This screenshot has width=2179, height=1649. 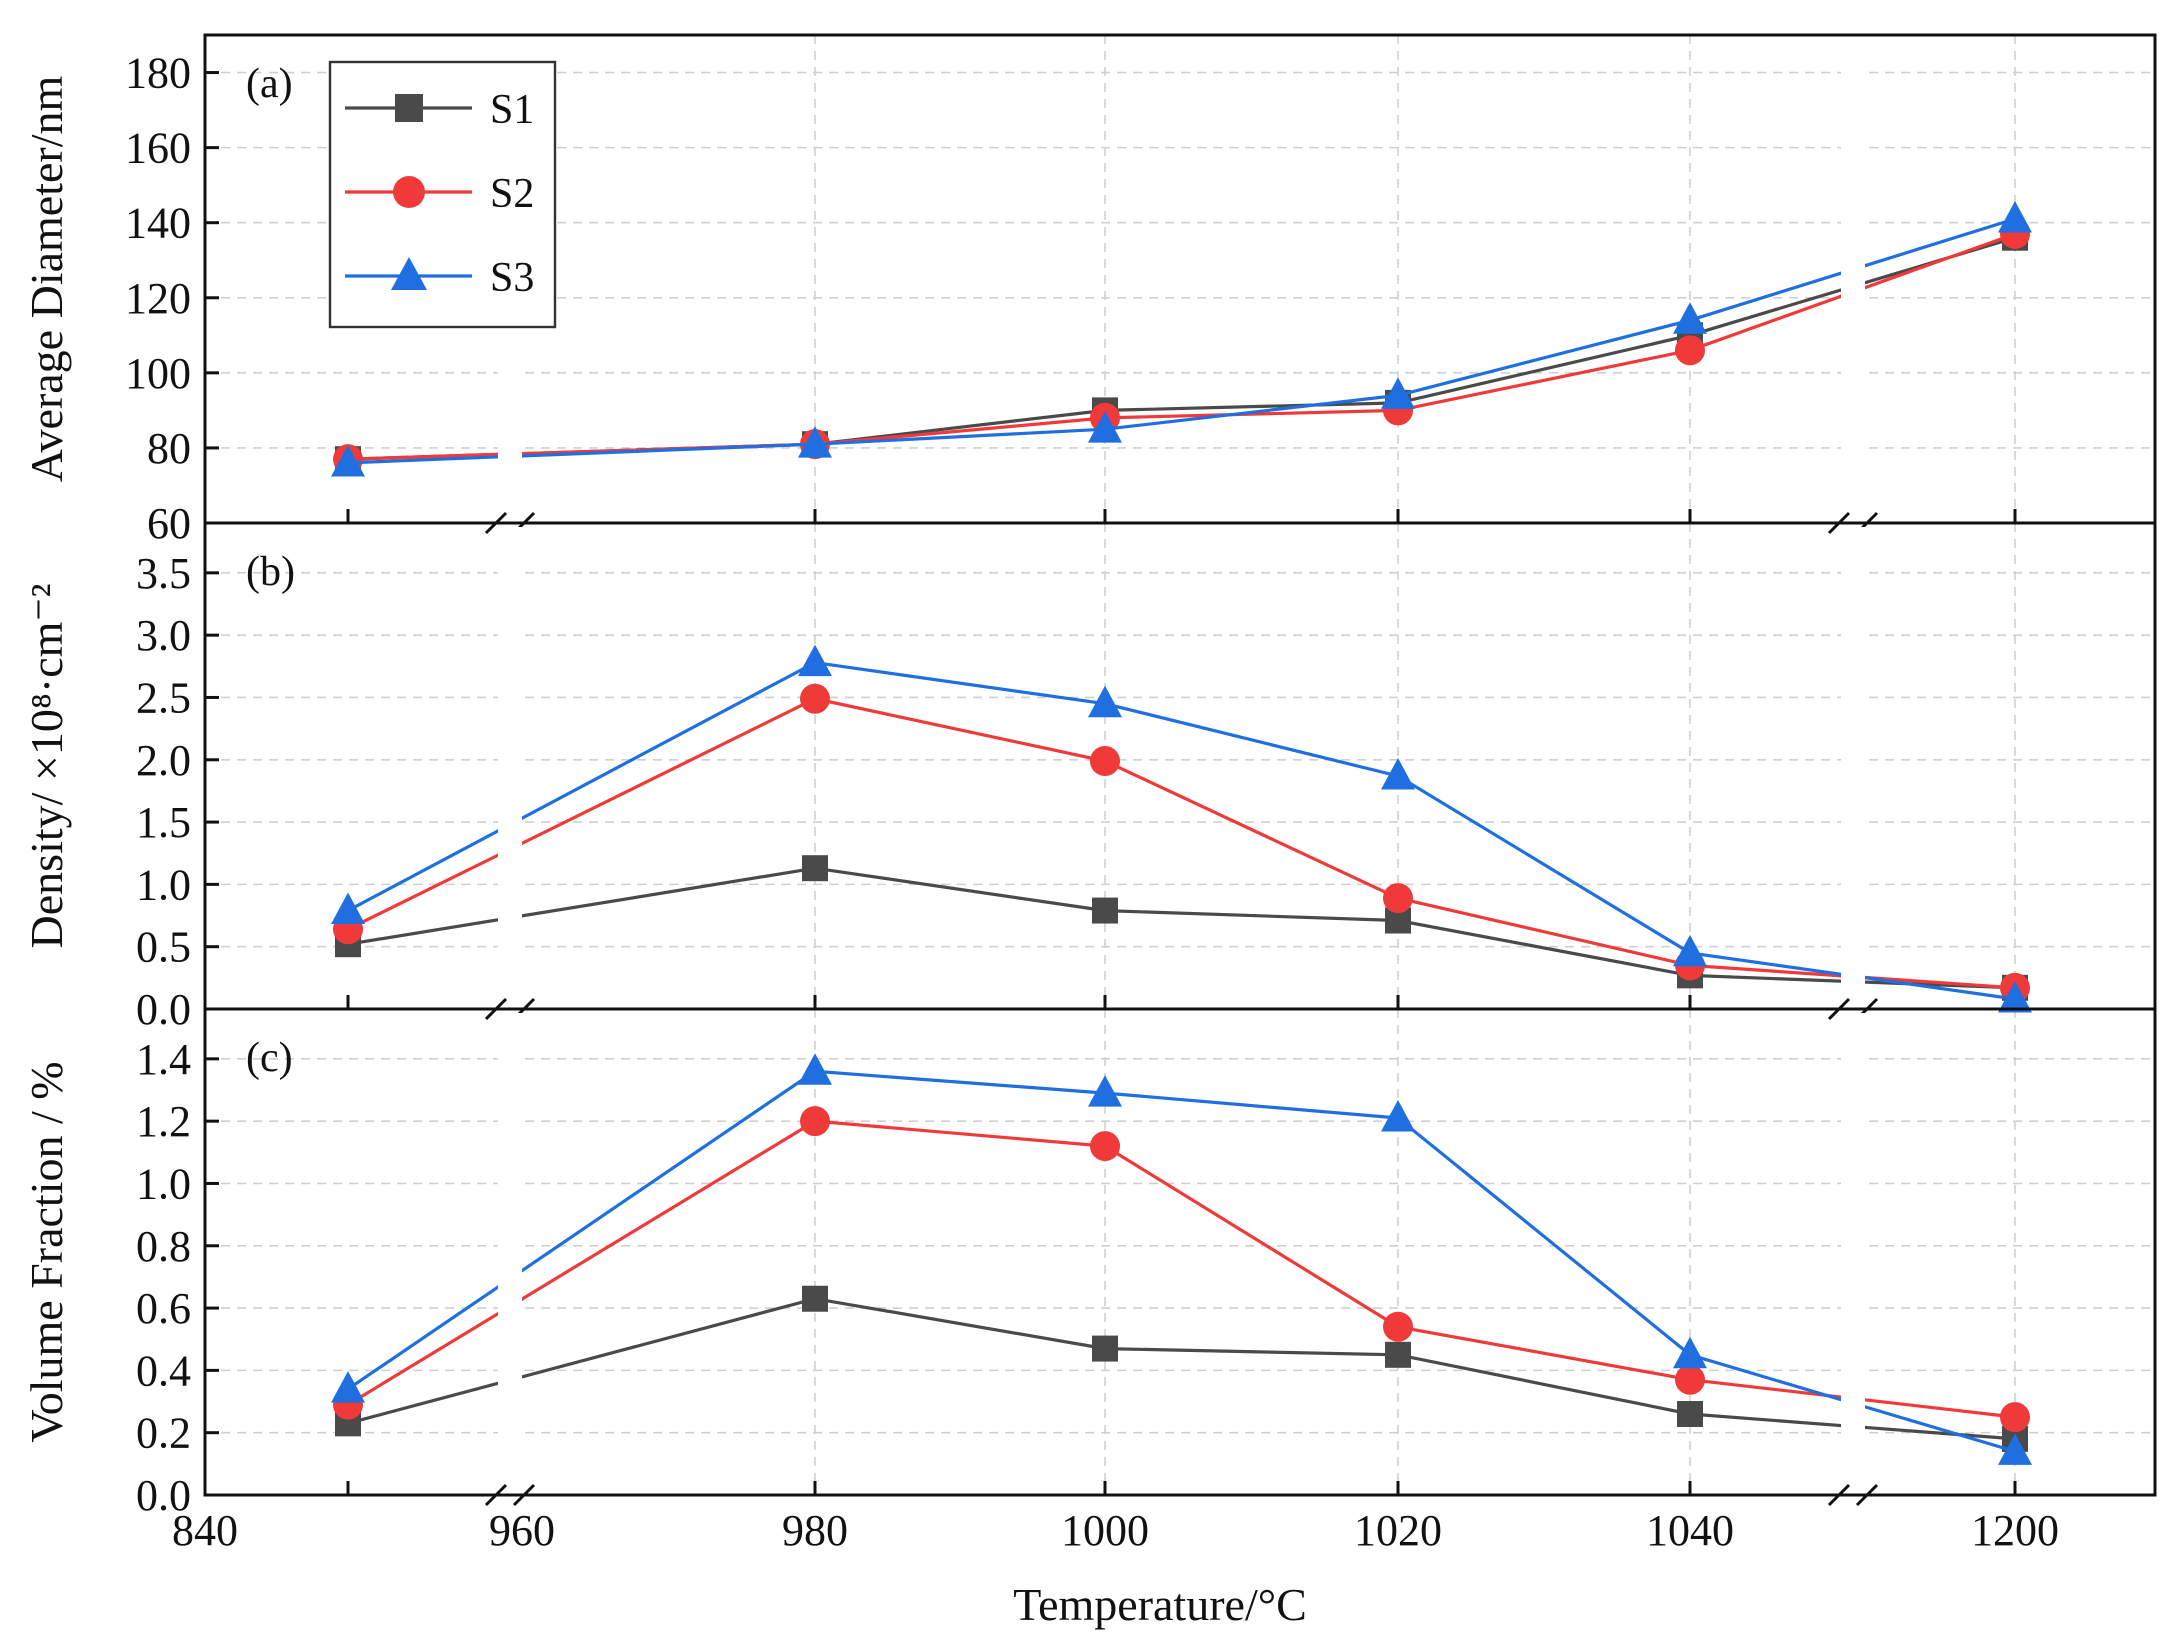 I want to click on y-tick-label: 2.0, so click(x=163, y=760).